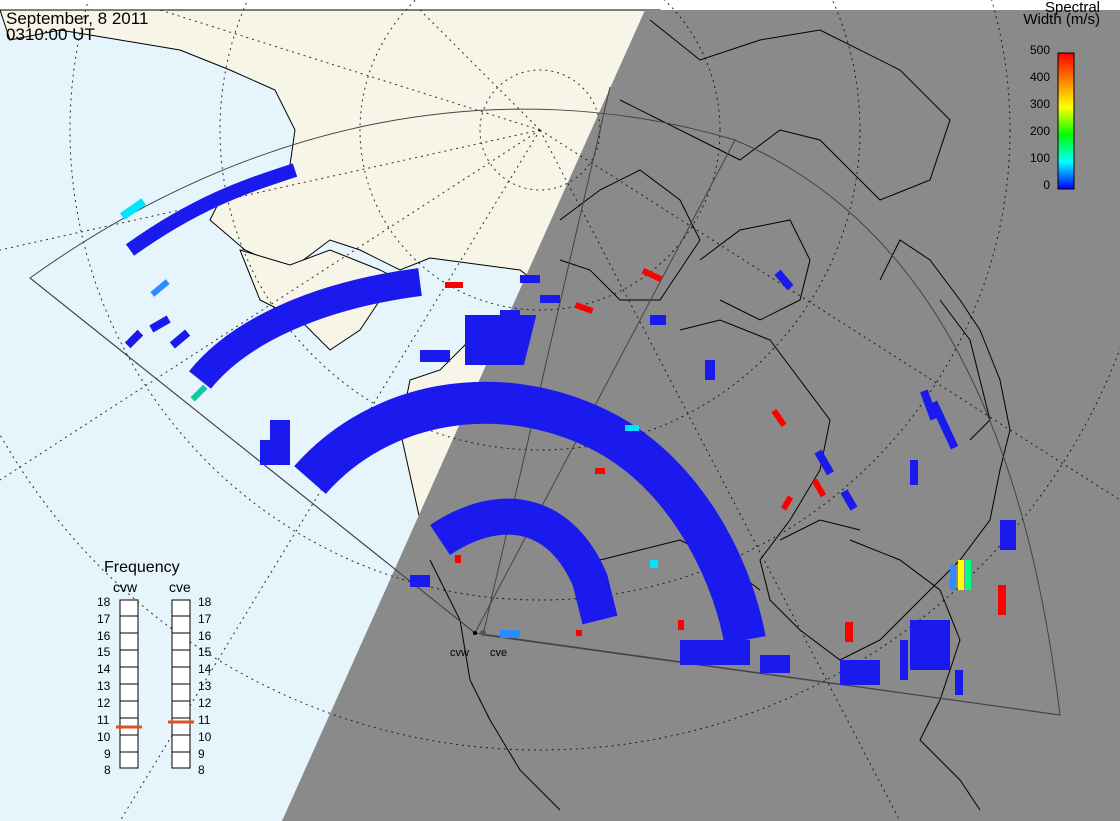 The height and width of the screenshot is (821, 1120). What do you see at coordinates (201, 770) in the screenshot?
I see `freq-tick-right-8: 8` at bounding box center [201, 770].